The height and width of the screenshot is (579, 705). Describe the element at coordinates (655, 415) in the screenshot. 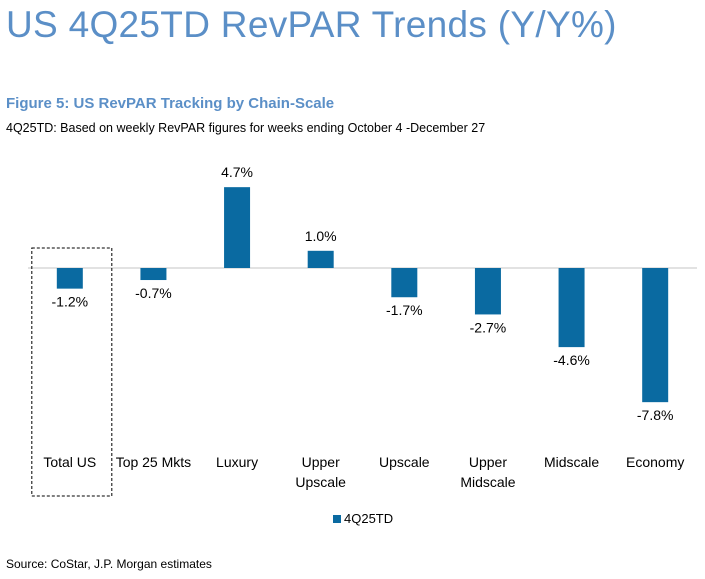

I see `bar-value-label: -7.8%` at that location.